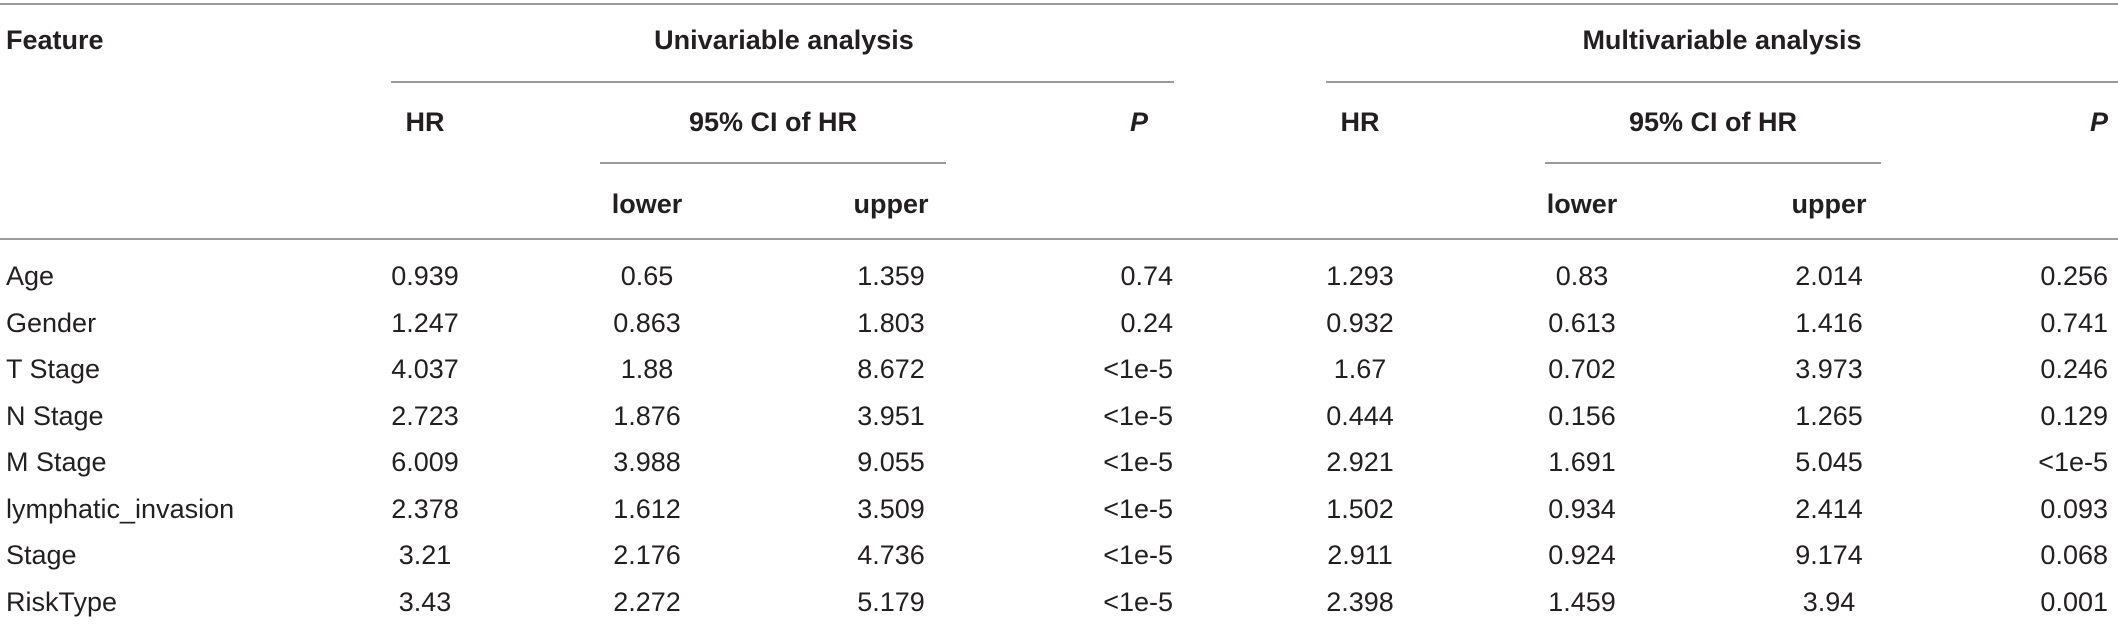  What do you see at coordinates (1829, 555) in the screenshot?
I see `cell-m-upper: 9.174` at bounding box center [1829, 555].